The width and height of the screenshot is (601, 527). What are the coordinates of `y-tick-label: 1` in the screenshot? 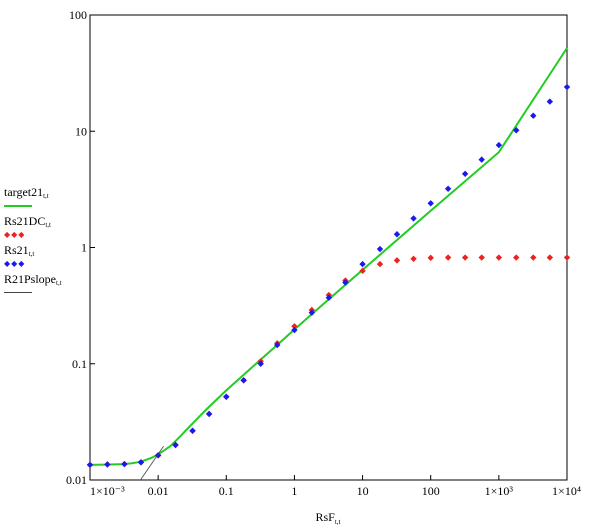 It's located at (84, 248).